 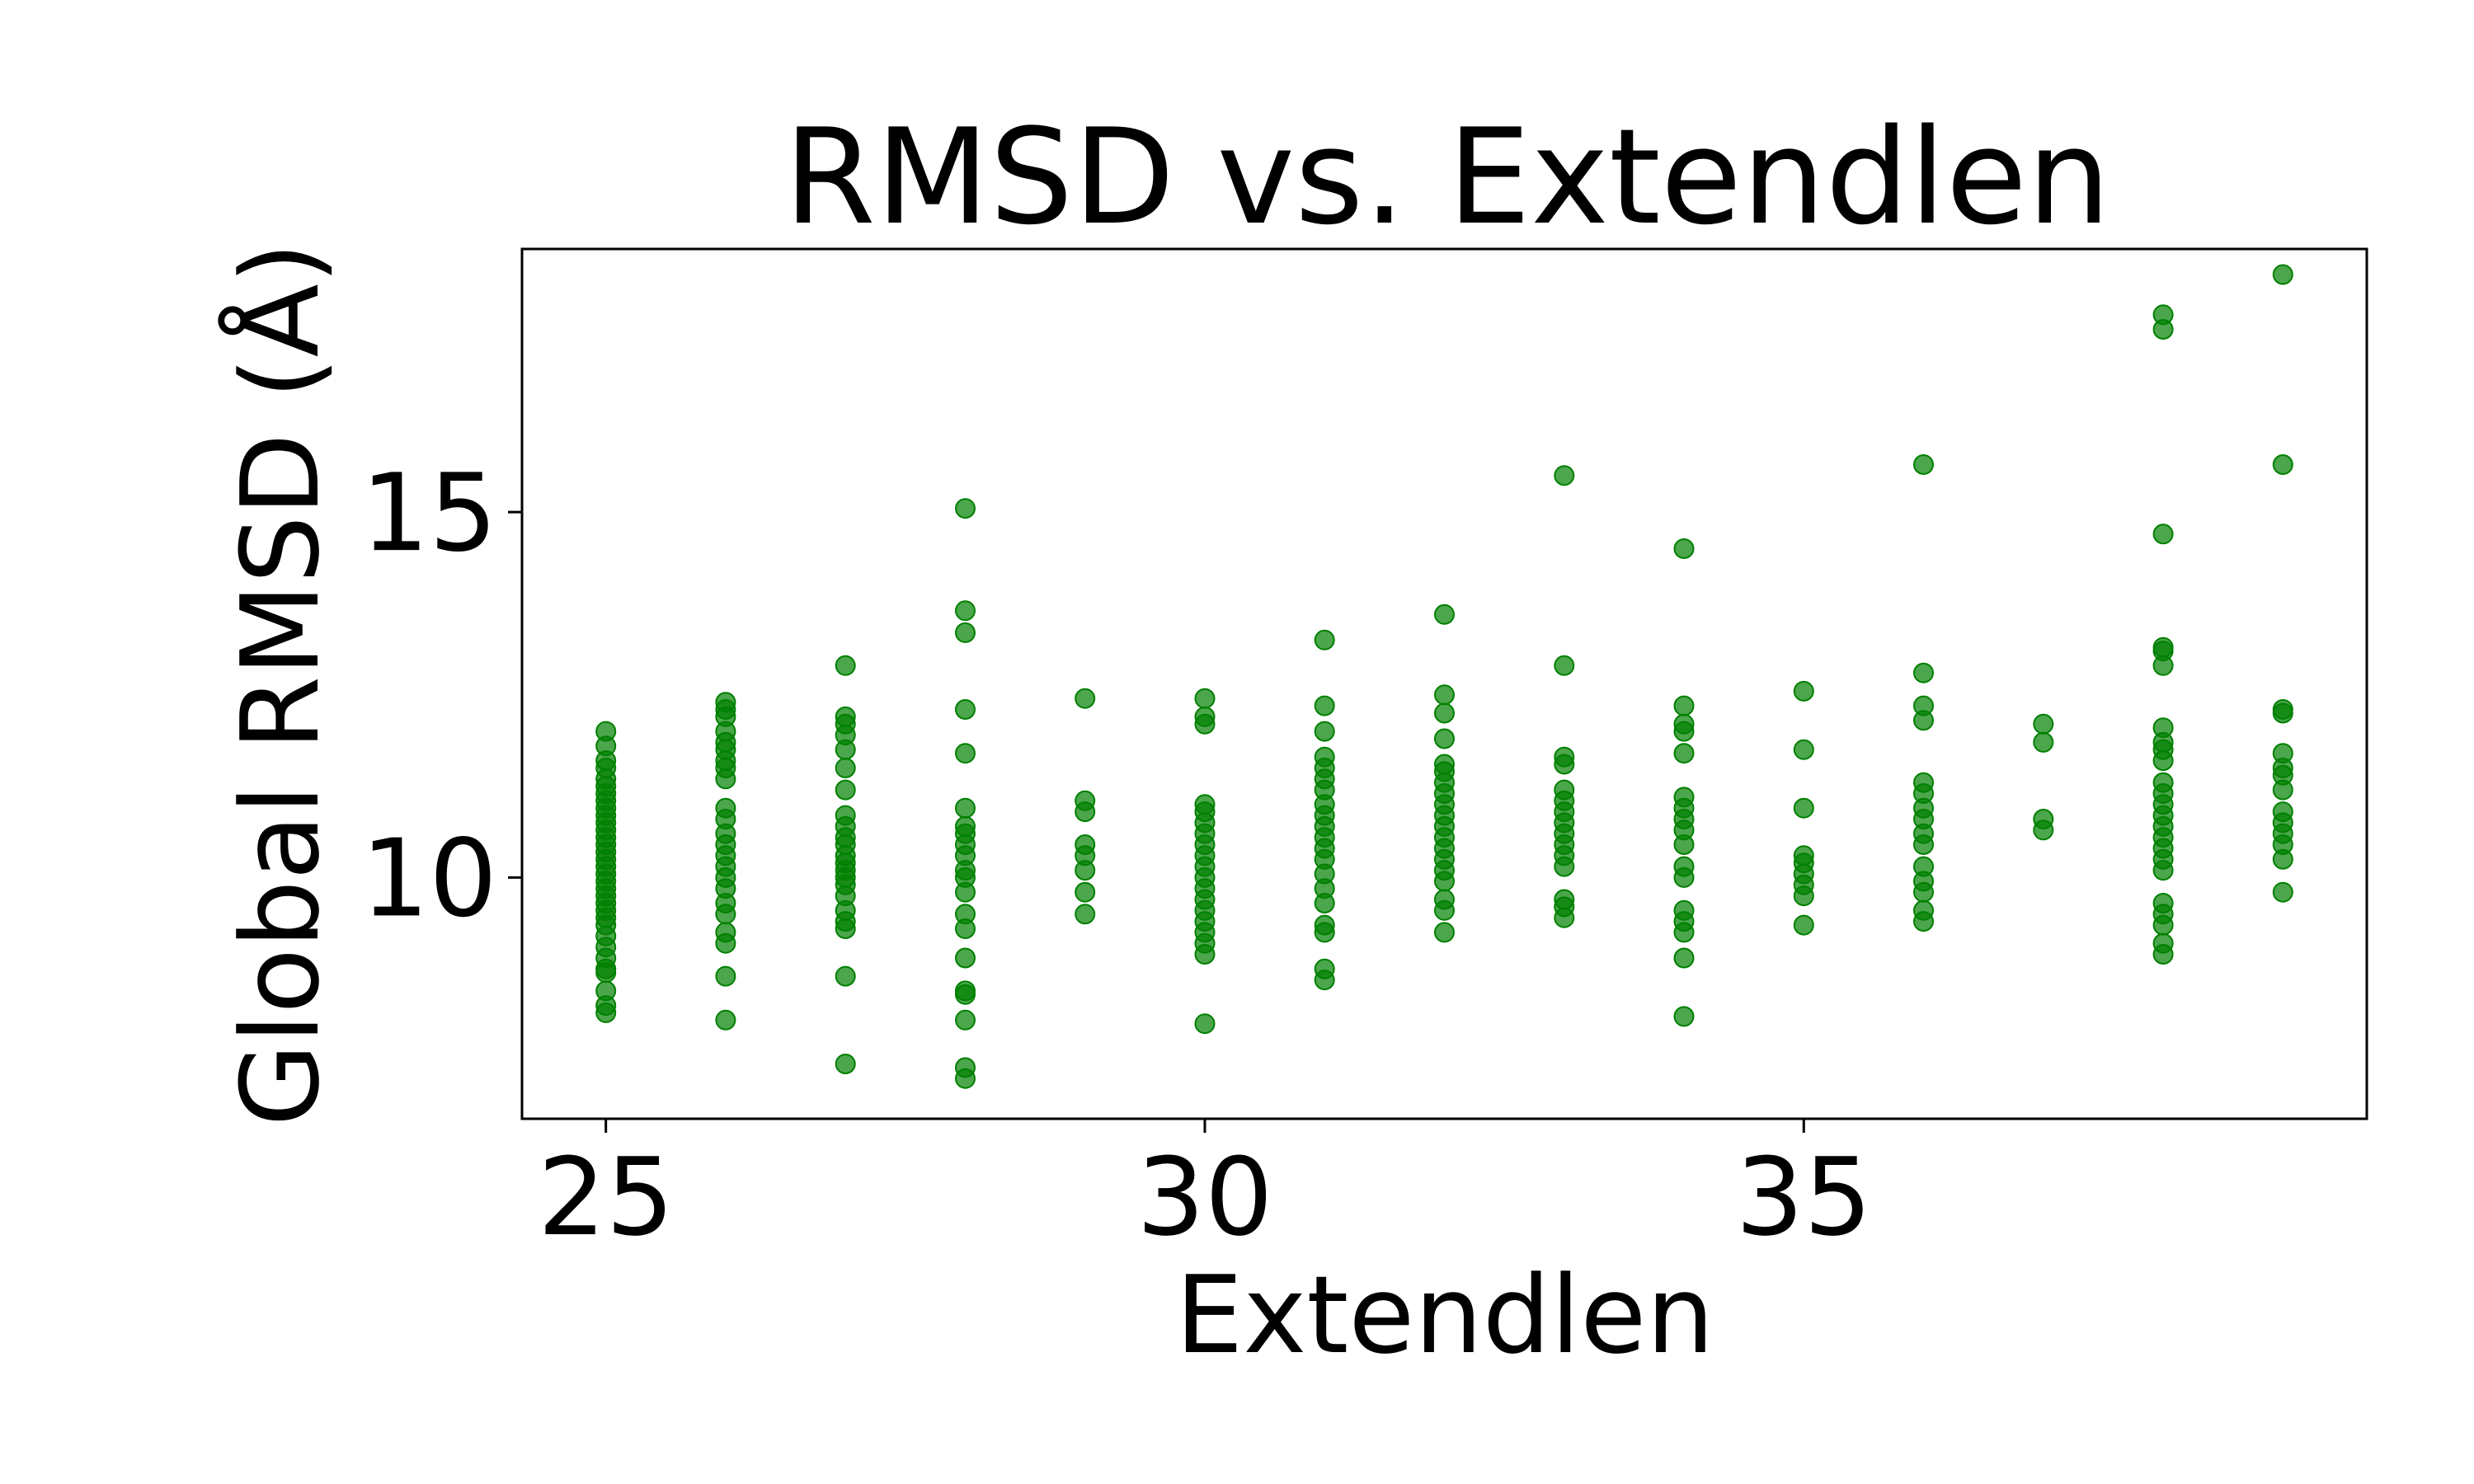 I want to click on x-axis-ticks: 25 30 35, so click(x=1205, y=1189).